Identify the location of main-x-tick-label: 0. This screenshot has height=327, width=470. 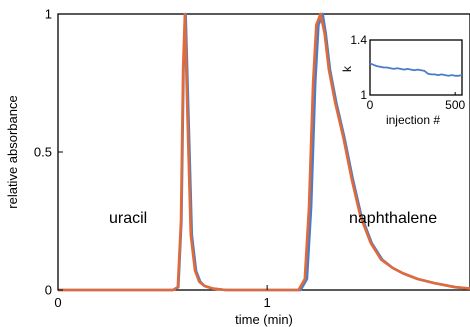
(57, 302).